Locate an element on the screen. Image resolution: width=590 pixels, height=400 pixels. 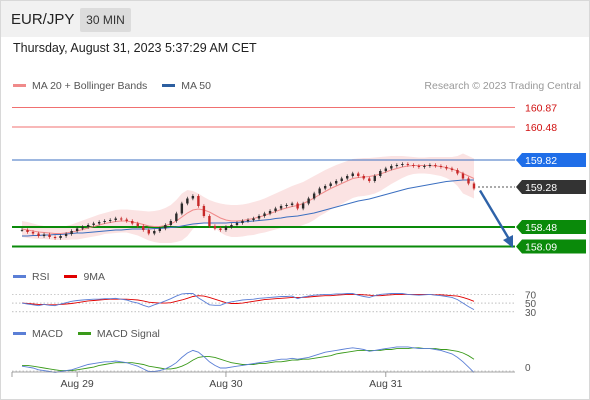
price-label-resistance: 160.48 is located at coordinates (541, 128).